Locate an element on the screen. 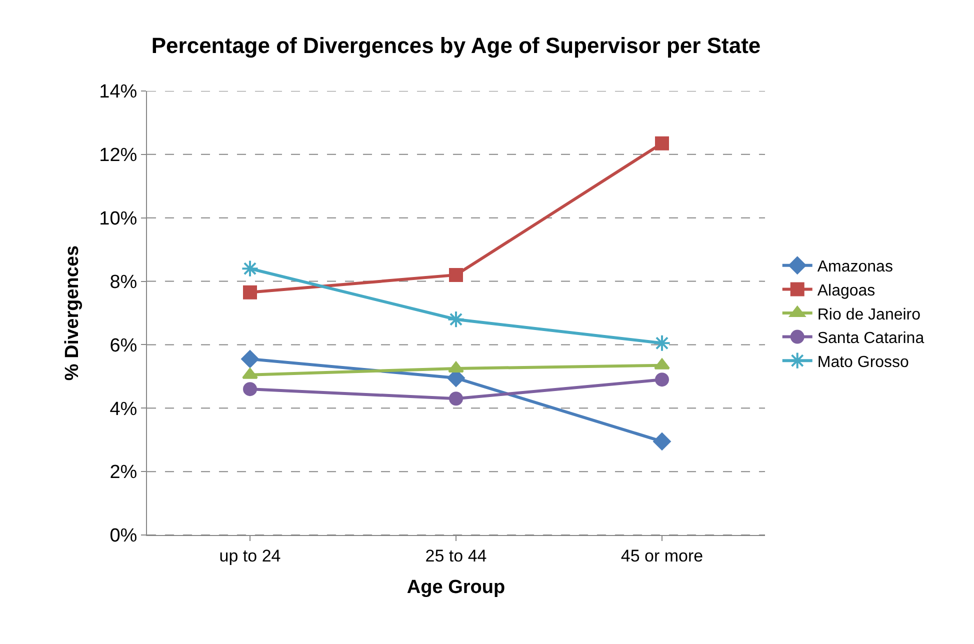 The image size is (974, 644). x-tick-label: up to 24 is located at coordinates (250, 556).